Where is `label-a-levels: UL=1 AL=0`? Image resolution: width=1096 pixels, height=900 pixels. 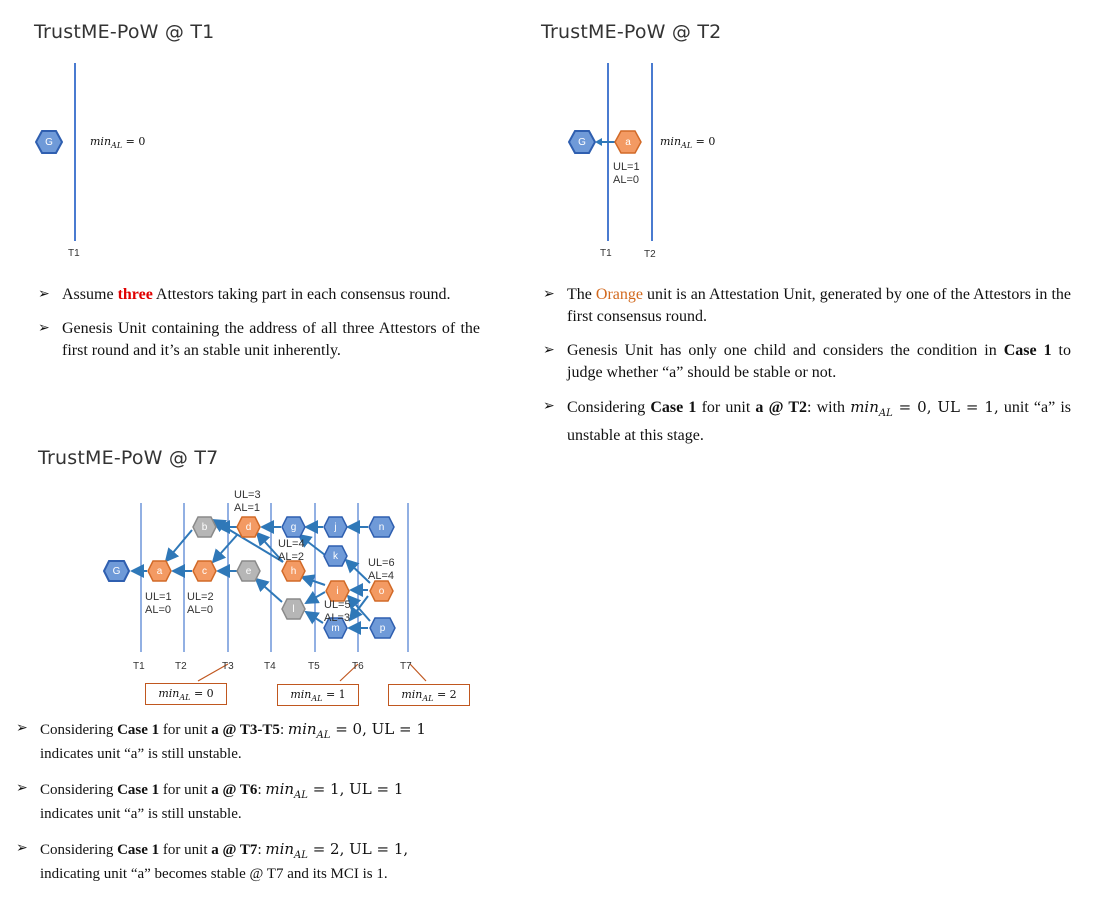 label-a-levels: UL=1 AL=0 is located at coordinates (158, 603).